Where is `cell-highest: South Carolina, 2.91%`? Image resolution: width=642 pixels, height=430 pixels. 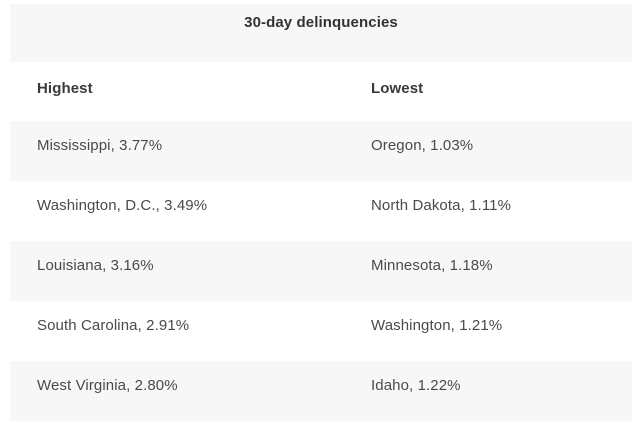
cell-highest: South Carolina, 2.91% is located at coordinates (113, 325).